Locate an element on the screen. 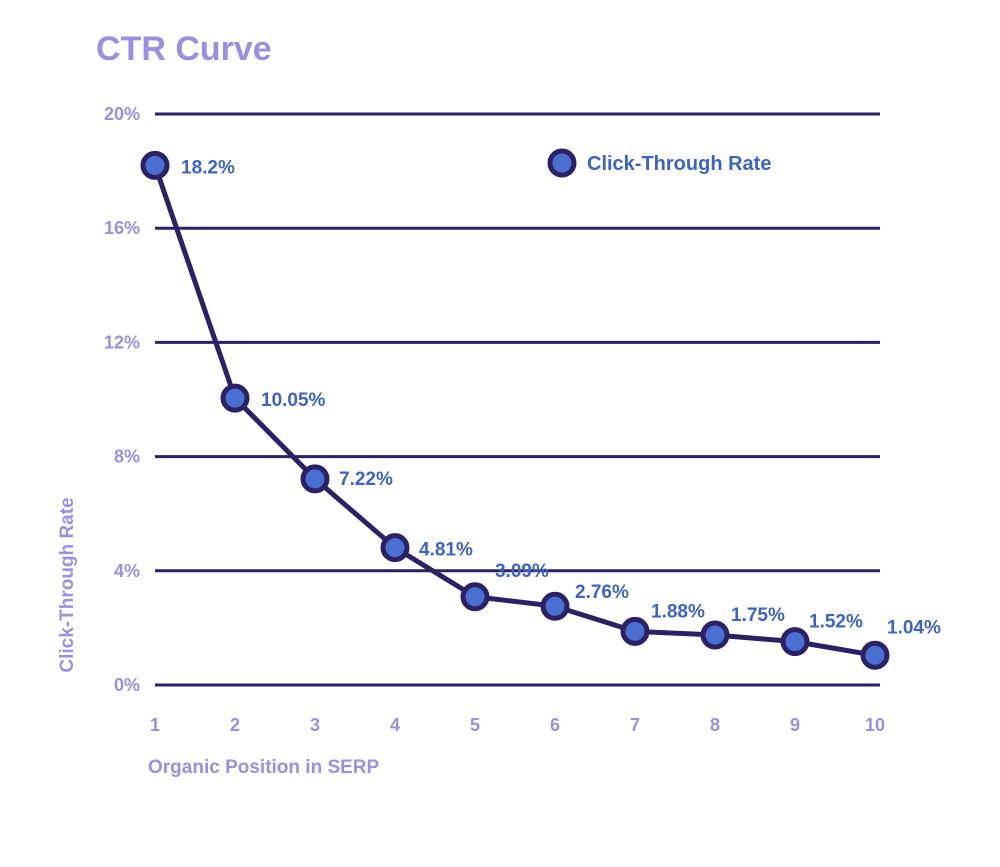  data-label: 2.76% is located at coordinates (602, 592).